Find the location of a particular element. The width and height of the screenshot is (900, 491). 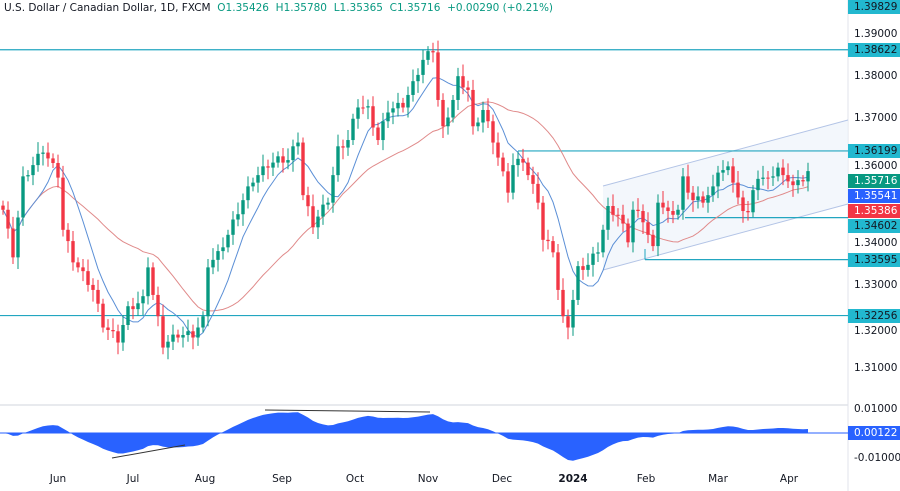

symbol-title: U.S. Dollar / Canadian Dollar, 1D, FXCM is located at coordinates (107, 8).